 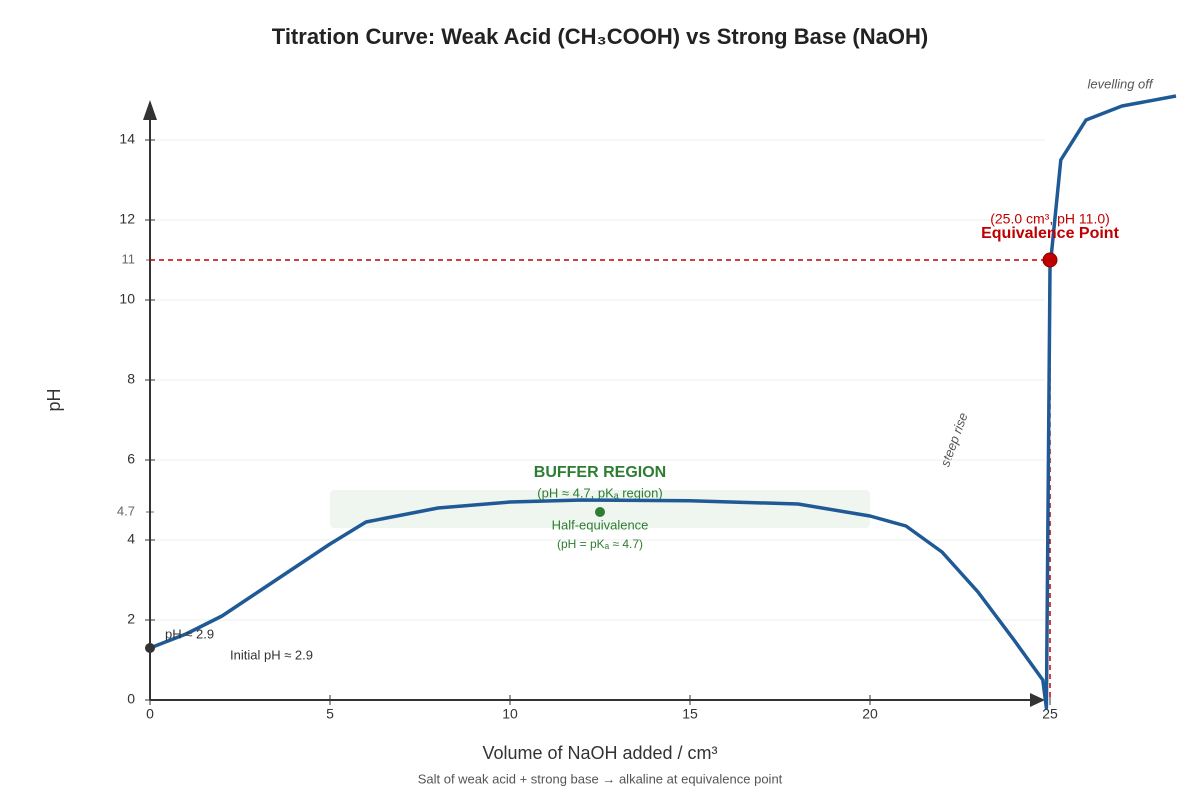 I want to click on y-tick-label: 10, so click(x=127, y=299).